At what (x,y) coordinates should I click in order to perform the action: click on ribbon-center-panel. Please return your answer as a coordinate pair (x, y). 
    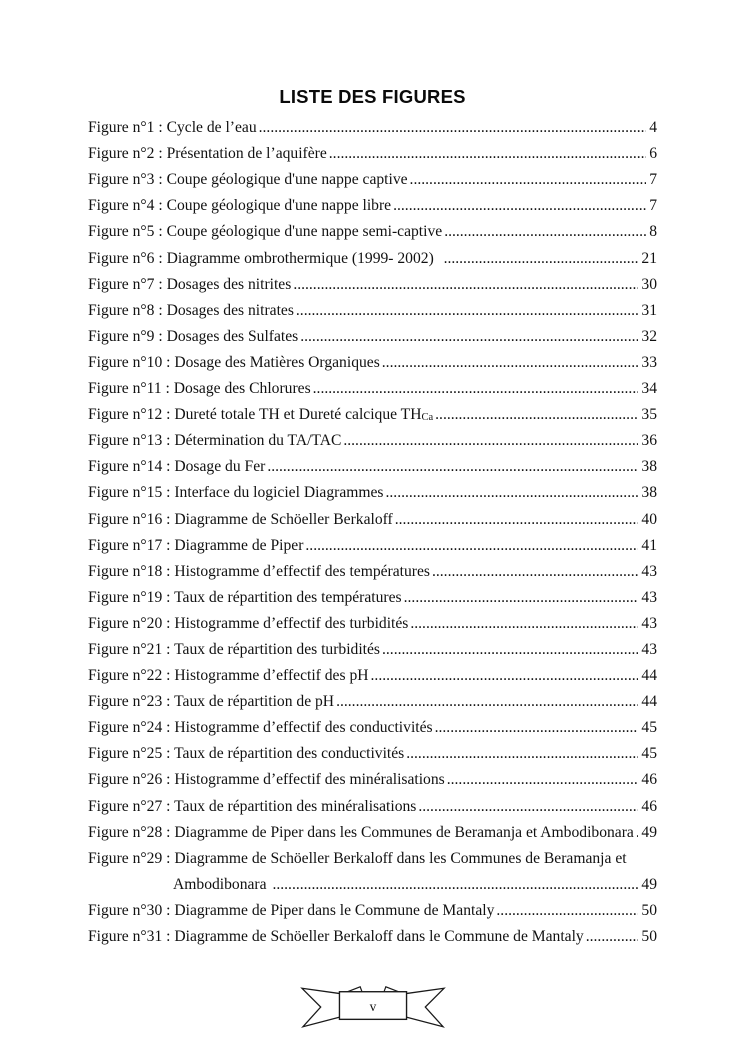
    Looking at the image, I should click on (373, 1006).